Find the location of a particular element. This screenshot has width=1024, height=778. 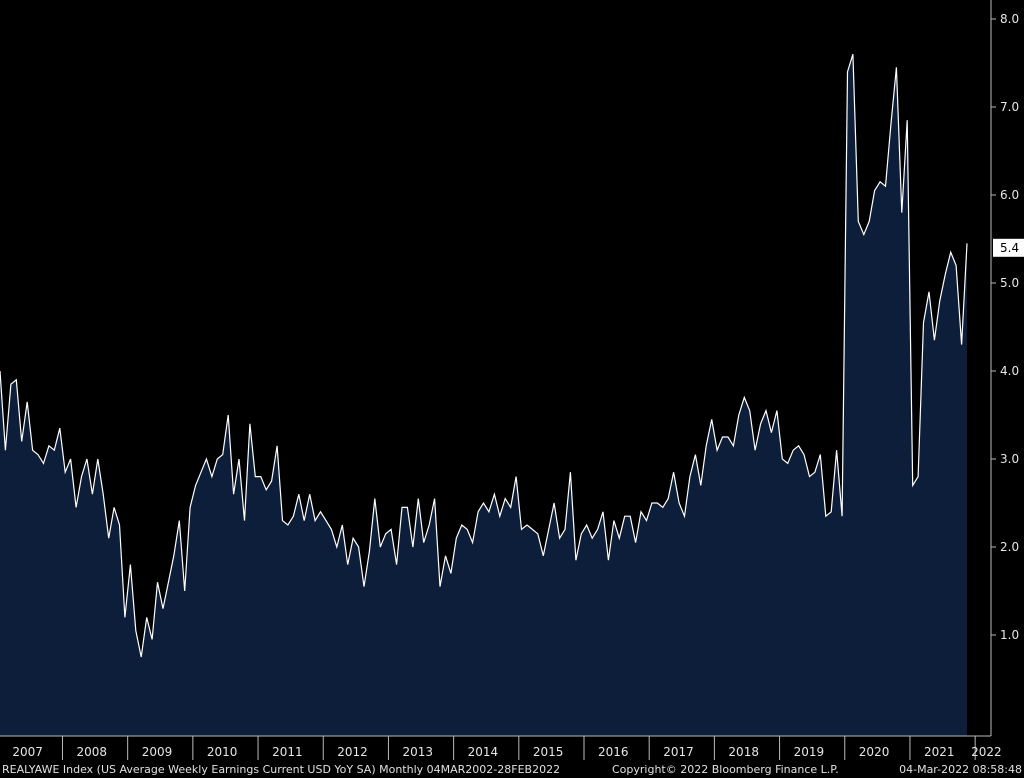

x-tick-label: 2014 is located at coordinates (483, 752).